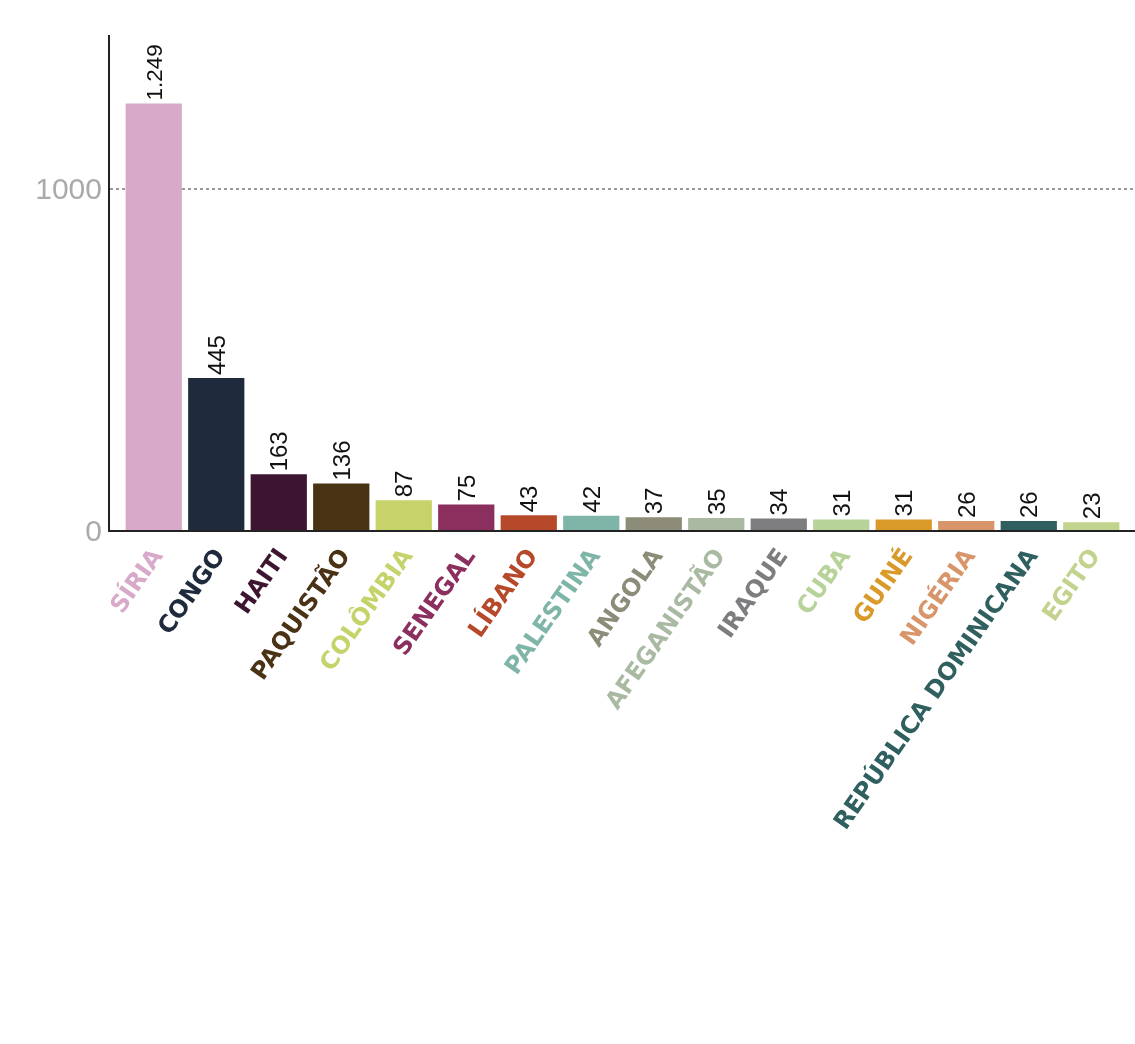 This screenshot has width=1135, height=1044. I want to click on data-label: 75, so click(466, 488).